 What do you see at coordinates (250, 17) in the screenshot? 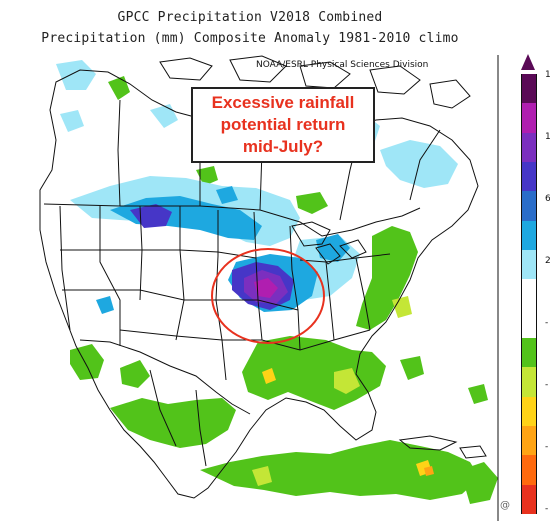
I see `map-title-line1: GPCC Precipitation V2018 Combined` at bounding box center [250, 17].